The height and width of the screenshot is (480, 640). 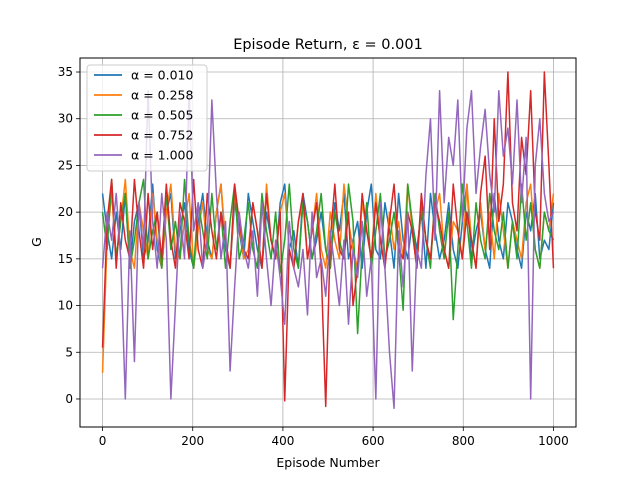 I want to click on legend-box, so click(x=147, y=118).